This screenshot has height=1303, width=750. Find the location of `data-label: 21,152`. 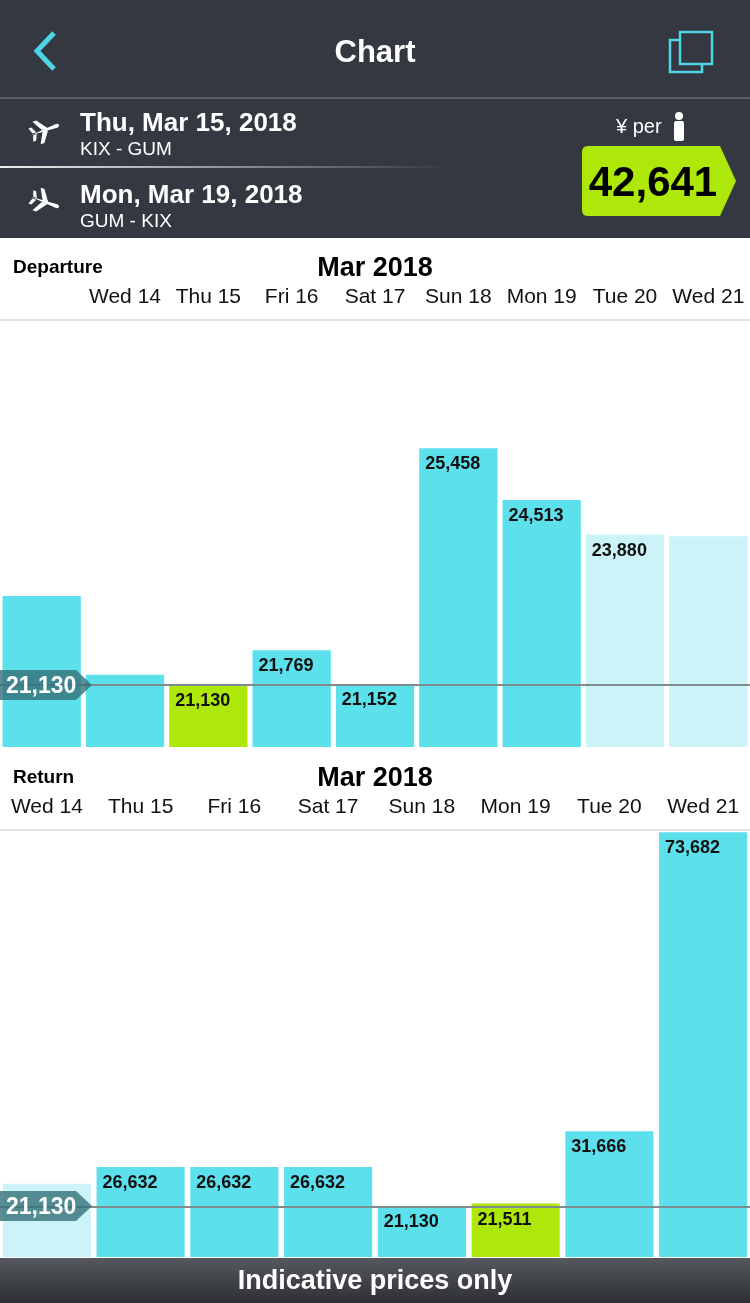

data-label: 21,152 is located at coordinates (369, 698).